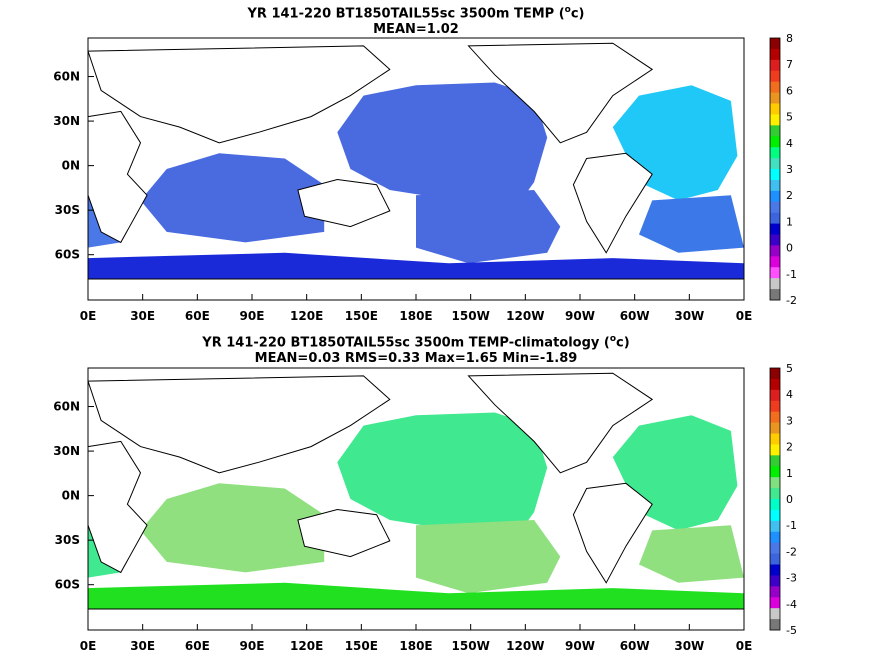 The height and width of the screenshot is (656, 875). What do you see at coordinates (791, 604) in the screenshot?
I see `colorbar-tick-label: -4` at bounding box center [791, 604].